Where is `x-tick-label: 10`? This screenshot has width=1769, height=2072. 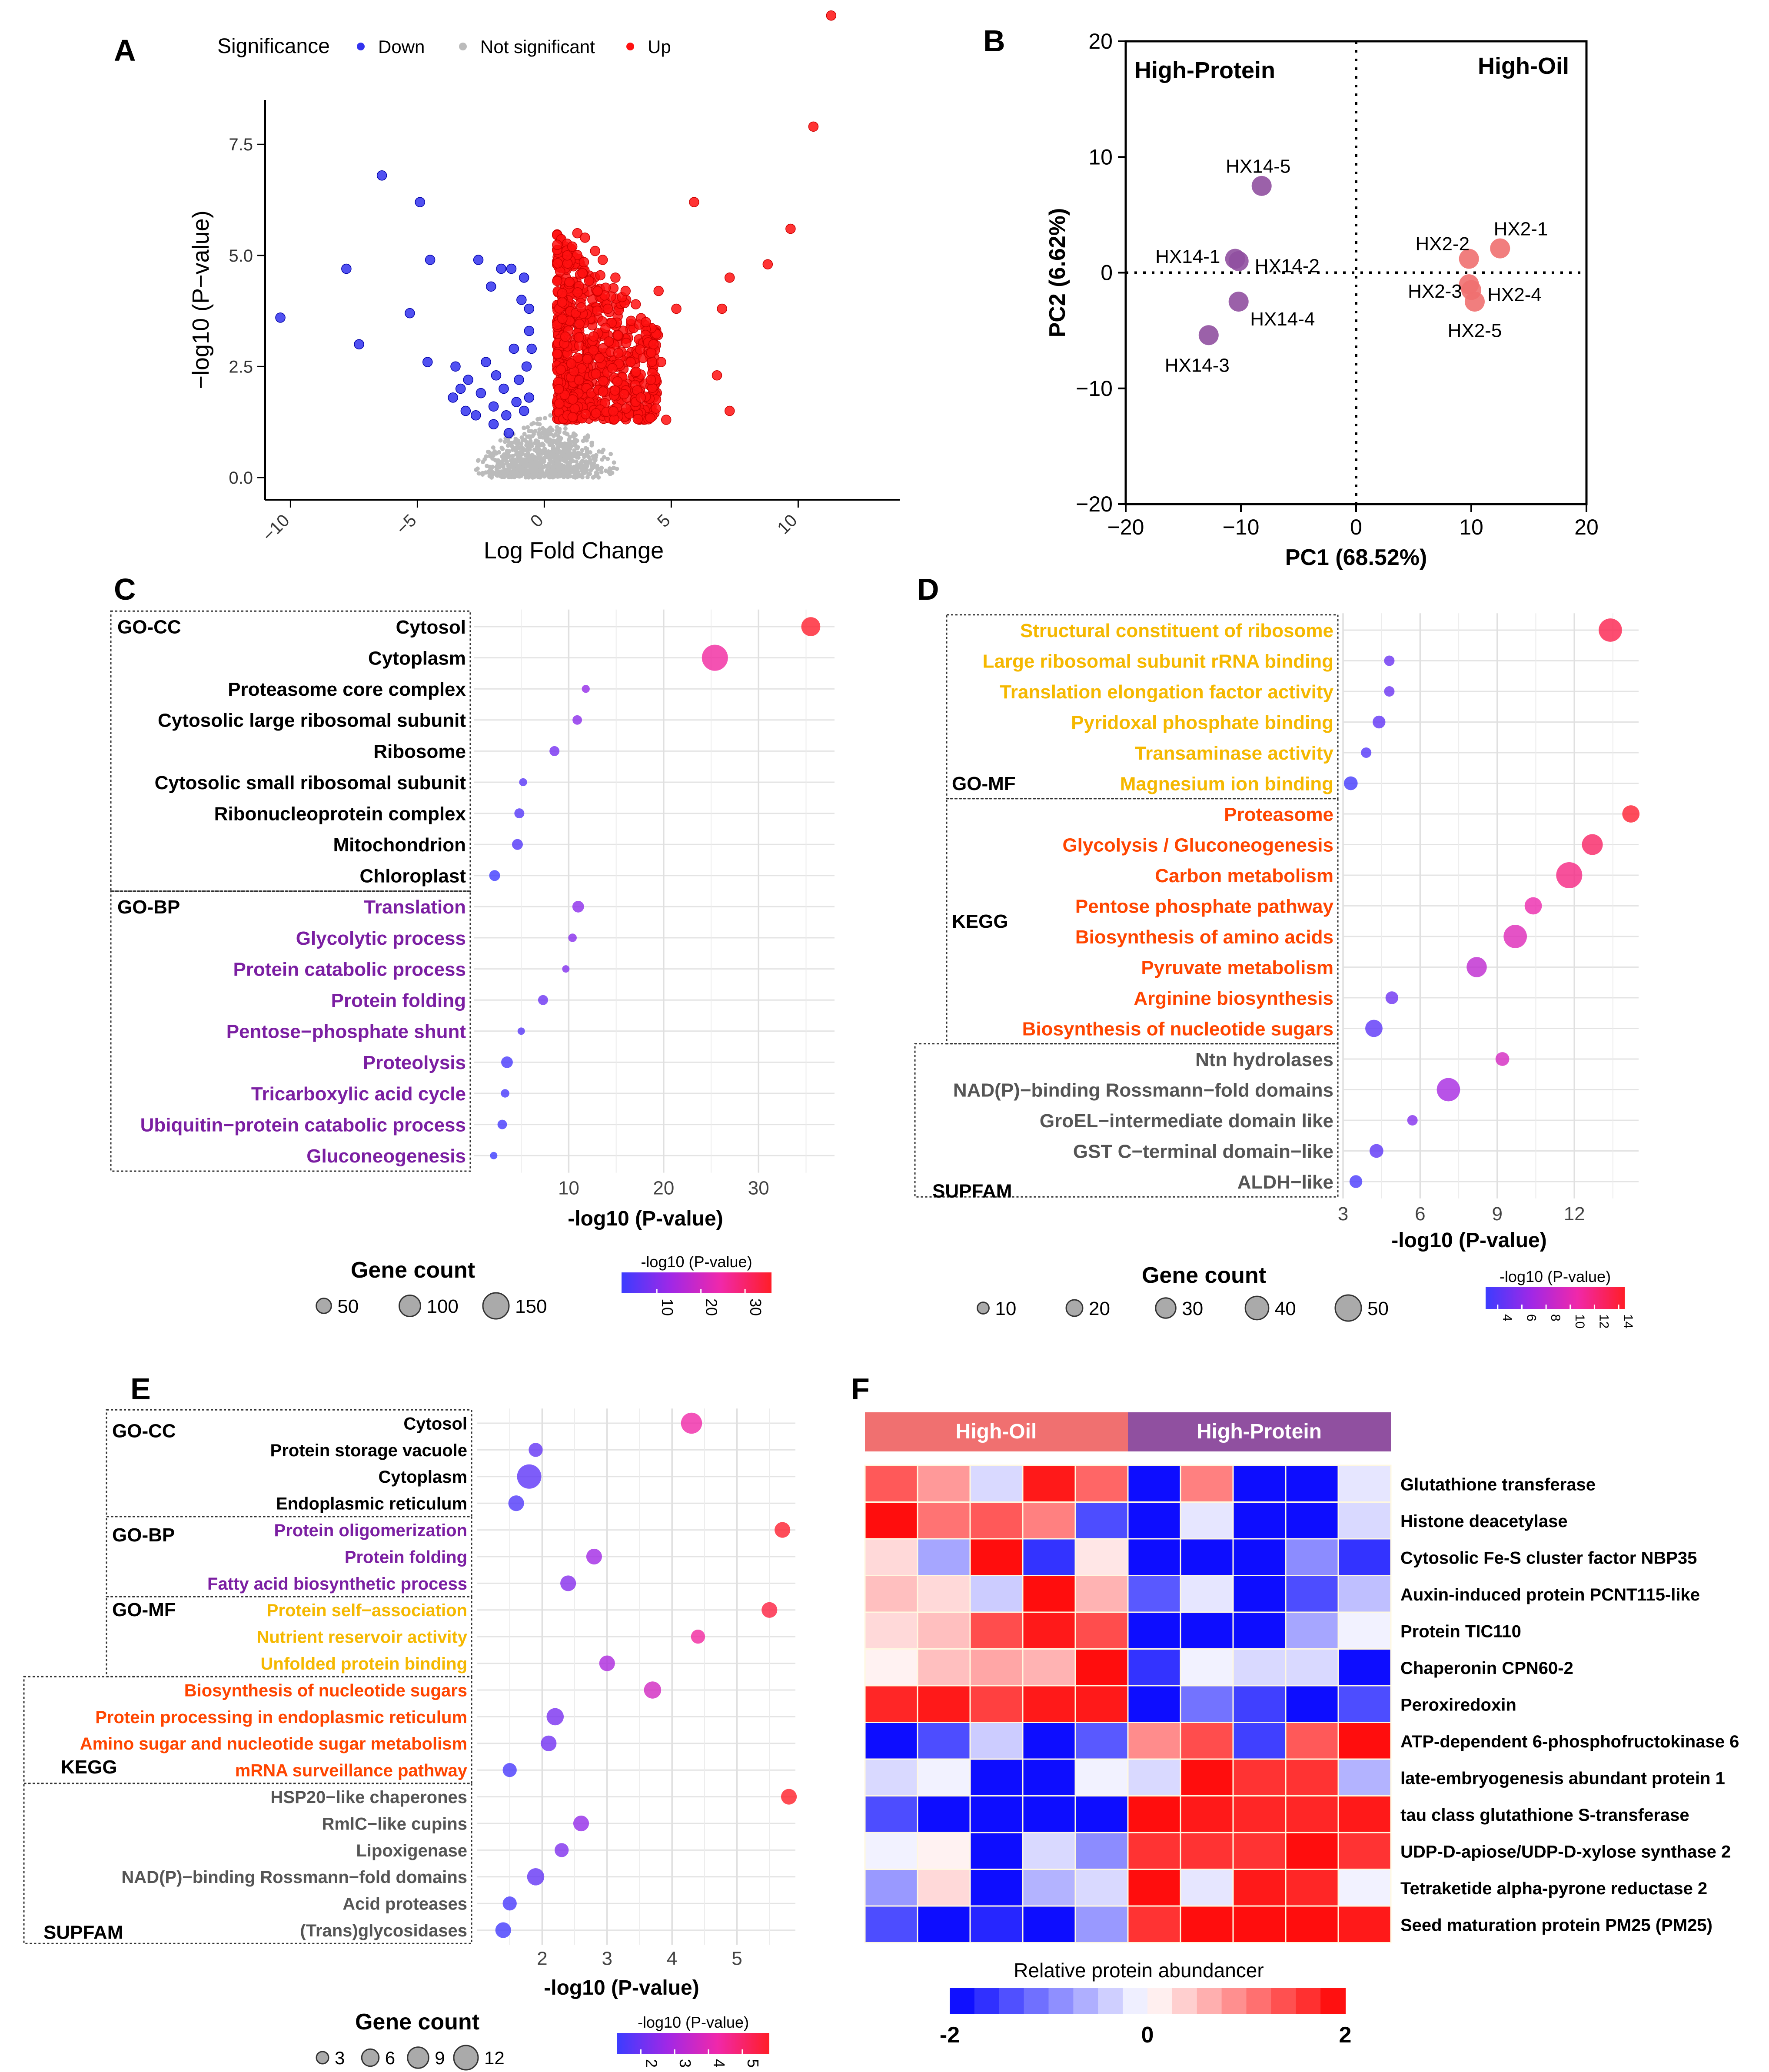 x-tick-label: 10 is located at coordinates (787, 524).